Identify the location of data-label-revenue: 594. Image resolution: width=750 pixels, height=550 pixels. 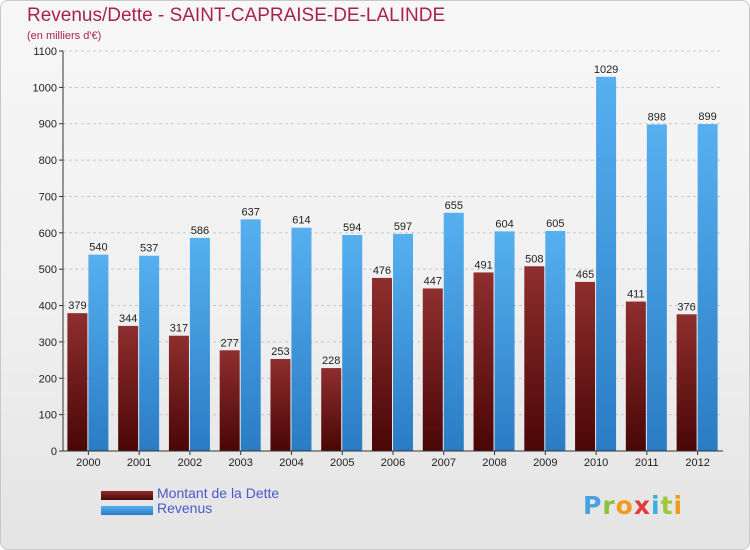
(352, 228).